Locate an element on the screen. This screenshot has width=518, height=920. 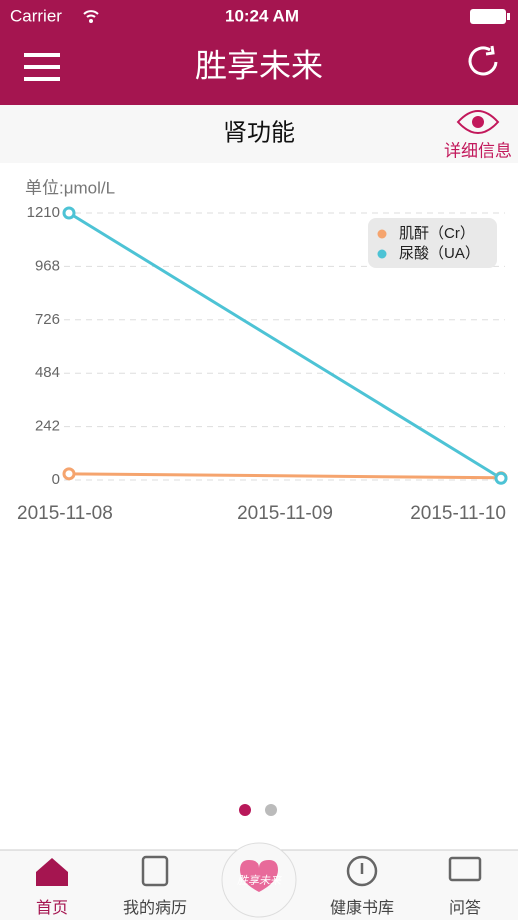
eye-pupil is located at coordinates (478, 122).